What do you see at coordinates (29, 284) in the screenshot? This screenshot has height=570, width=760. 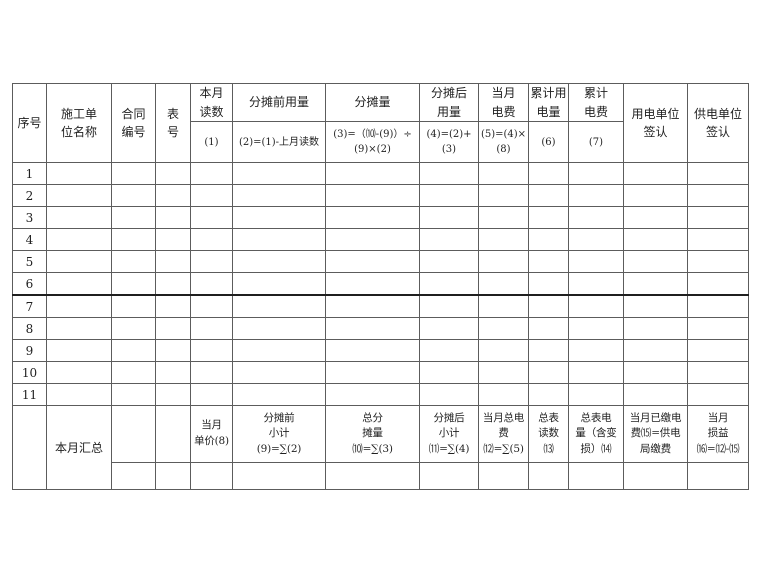 I see `row-serial-cell: 6` at bounding box center [29, 284].